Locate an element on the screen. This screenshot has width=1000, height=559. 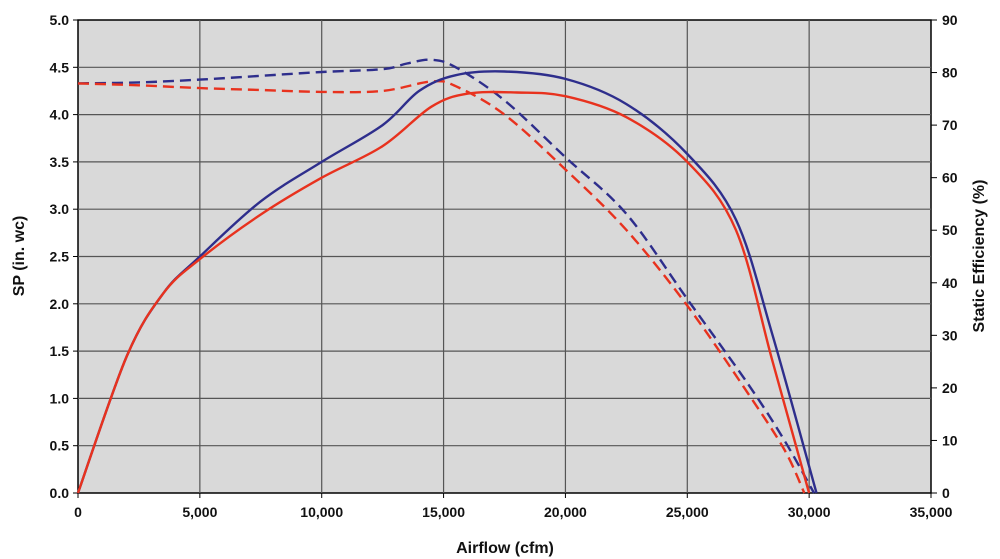
right-y-axis-ticks: 0 10 20 30 40 50 60 70 80 90 is located at coordinates (944, 256).